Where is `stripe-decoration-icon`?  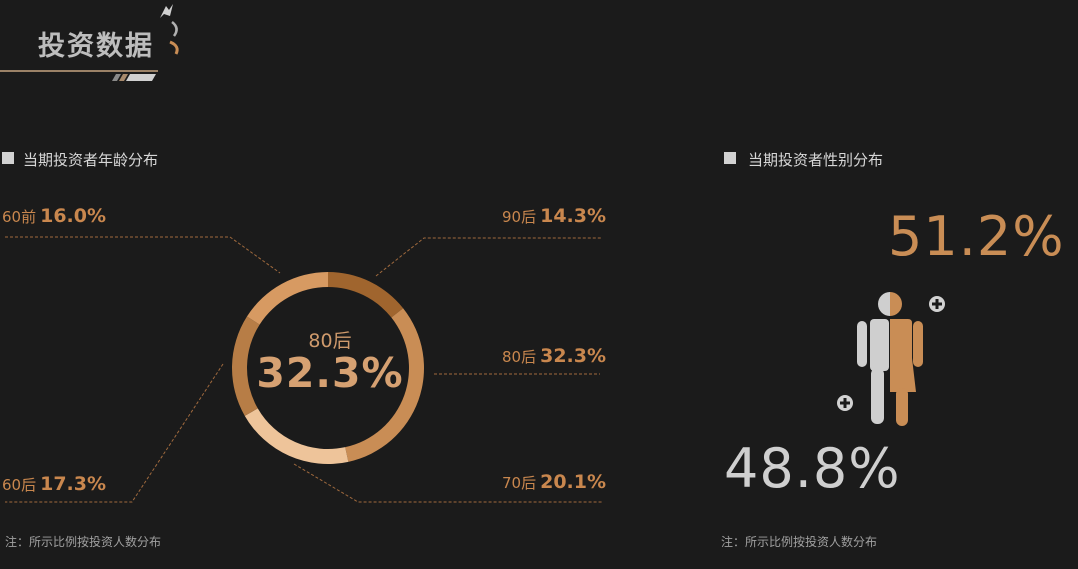 stripe-decoration-icon is located at coordinates (134, 77).